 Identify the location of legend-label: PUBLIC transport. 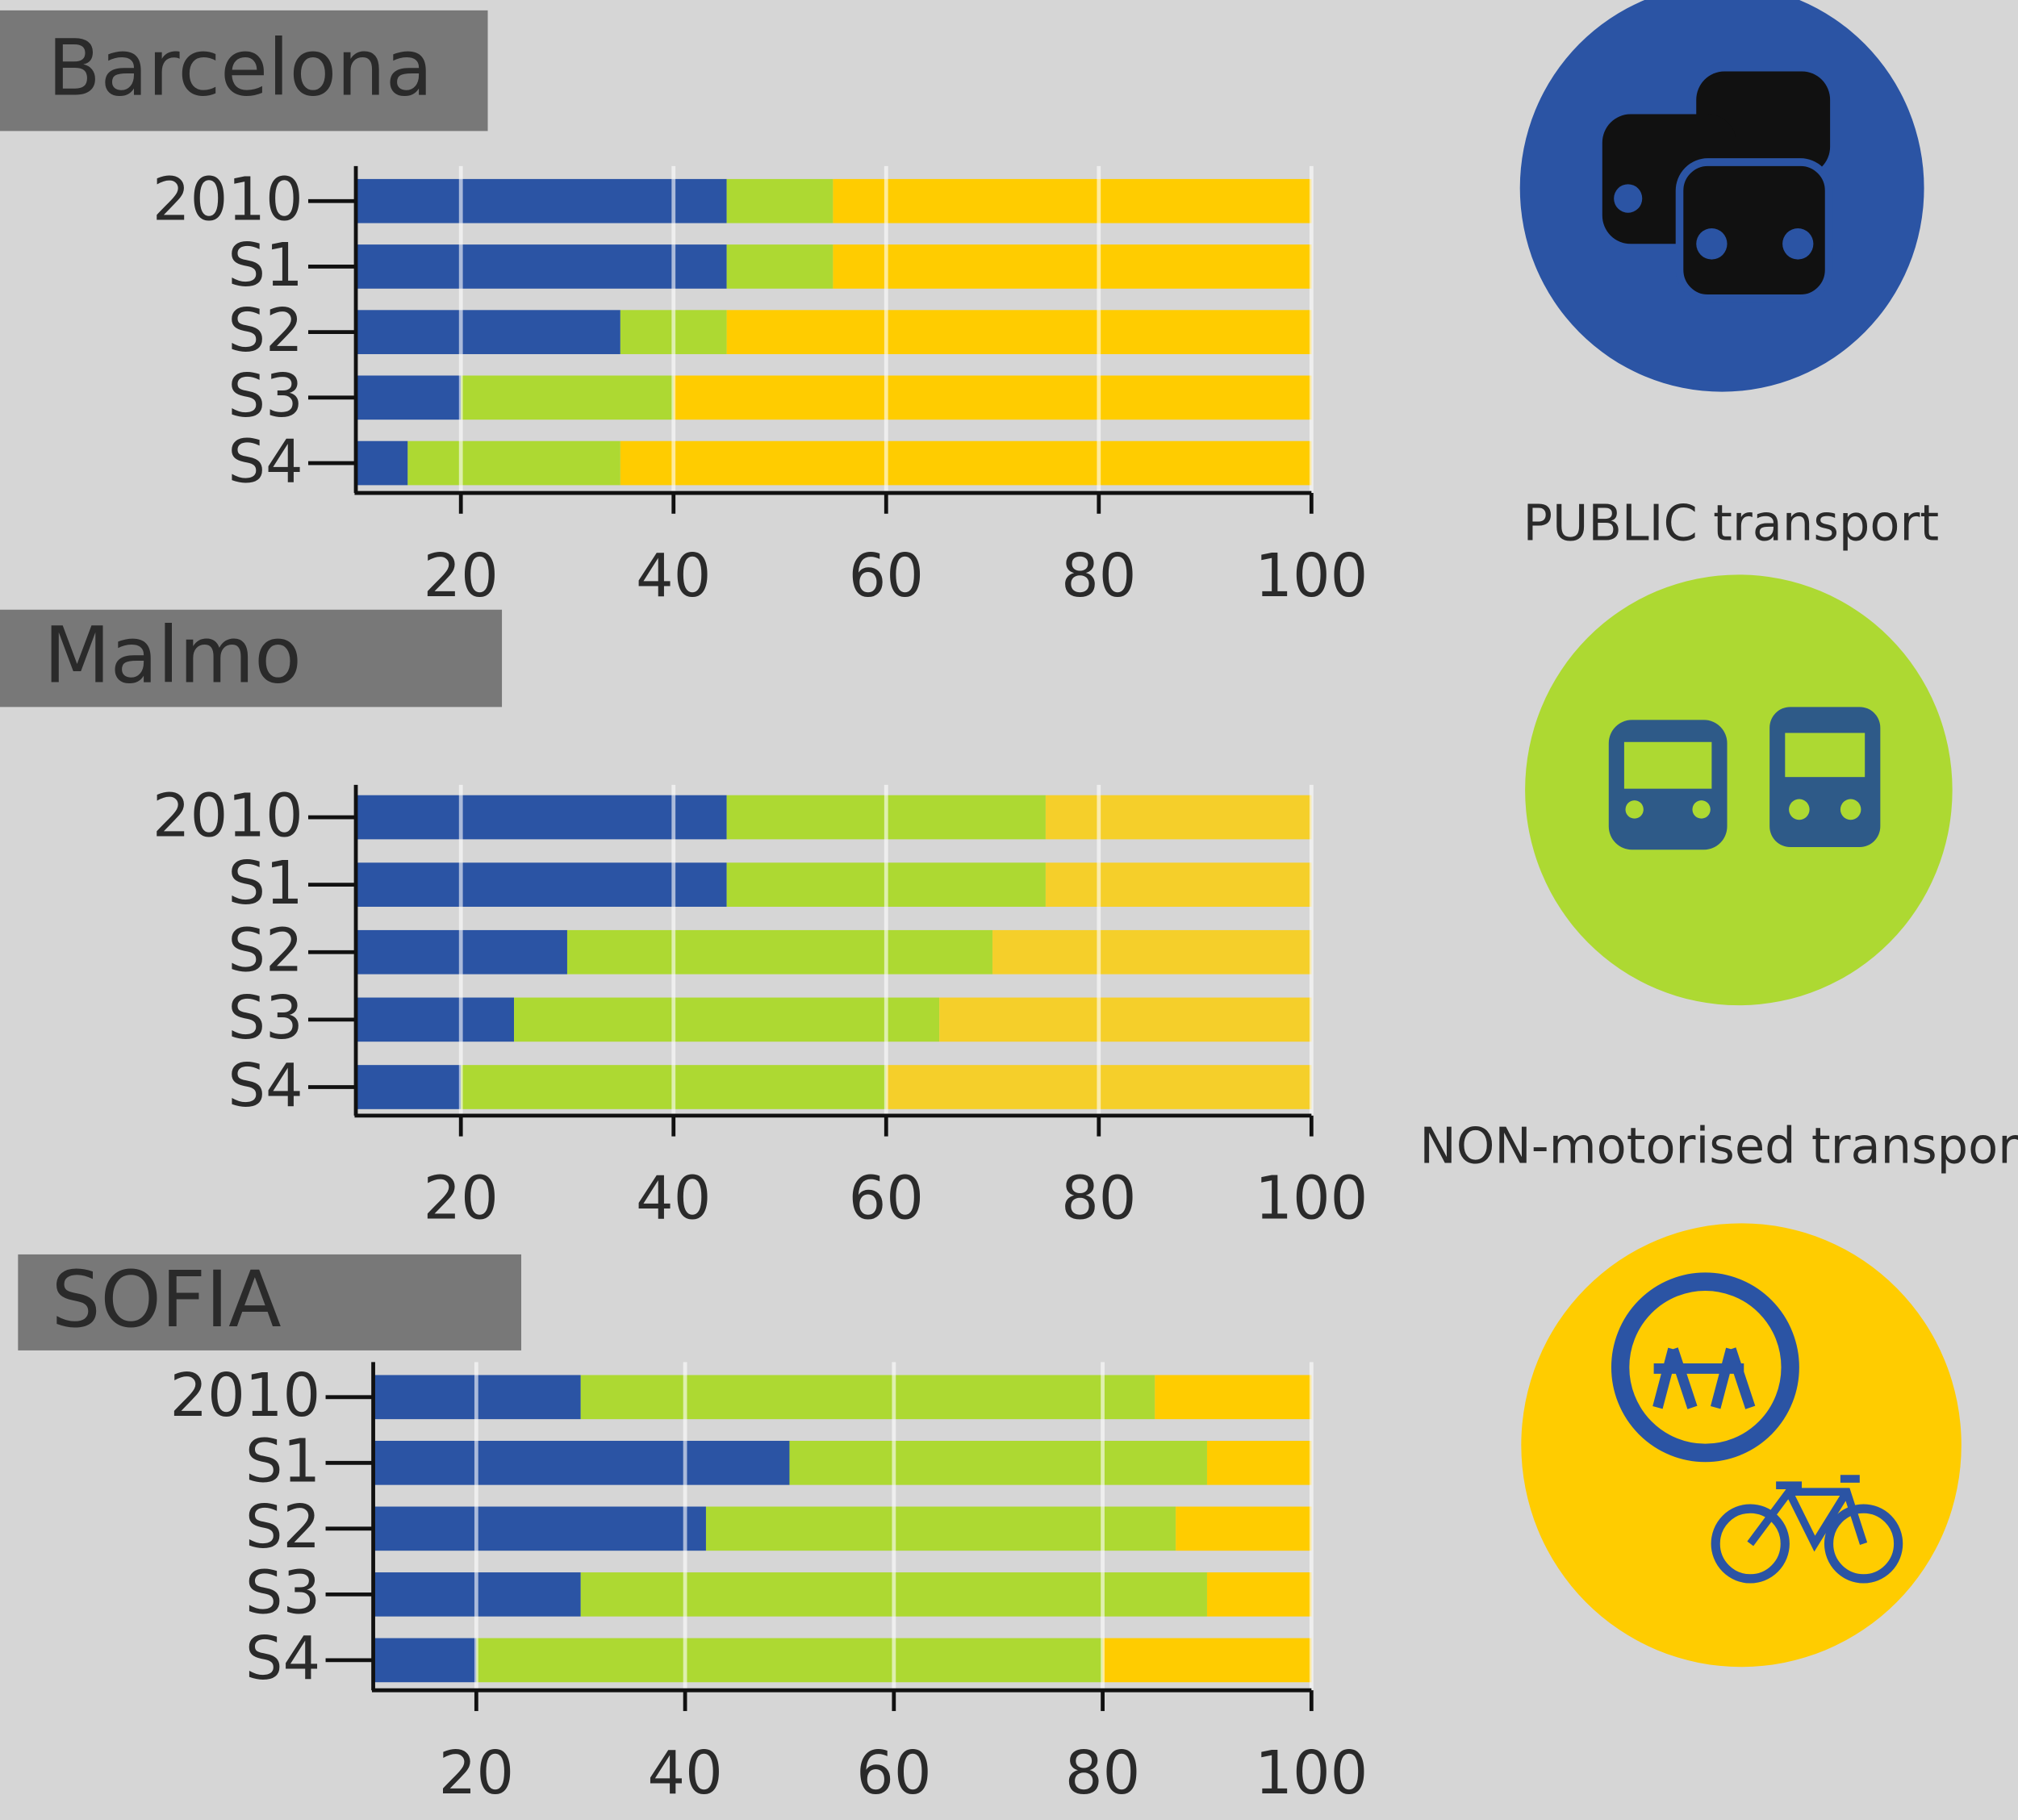
(1731, 523).